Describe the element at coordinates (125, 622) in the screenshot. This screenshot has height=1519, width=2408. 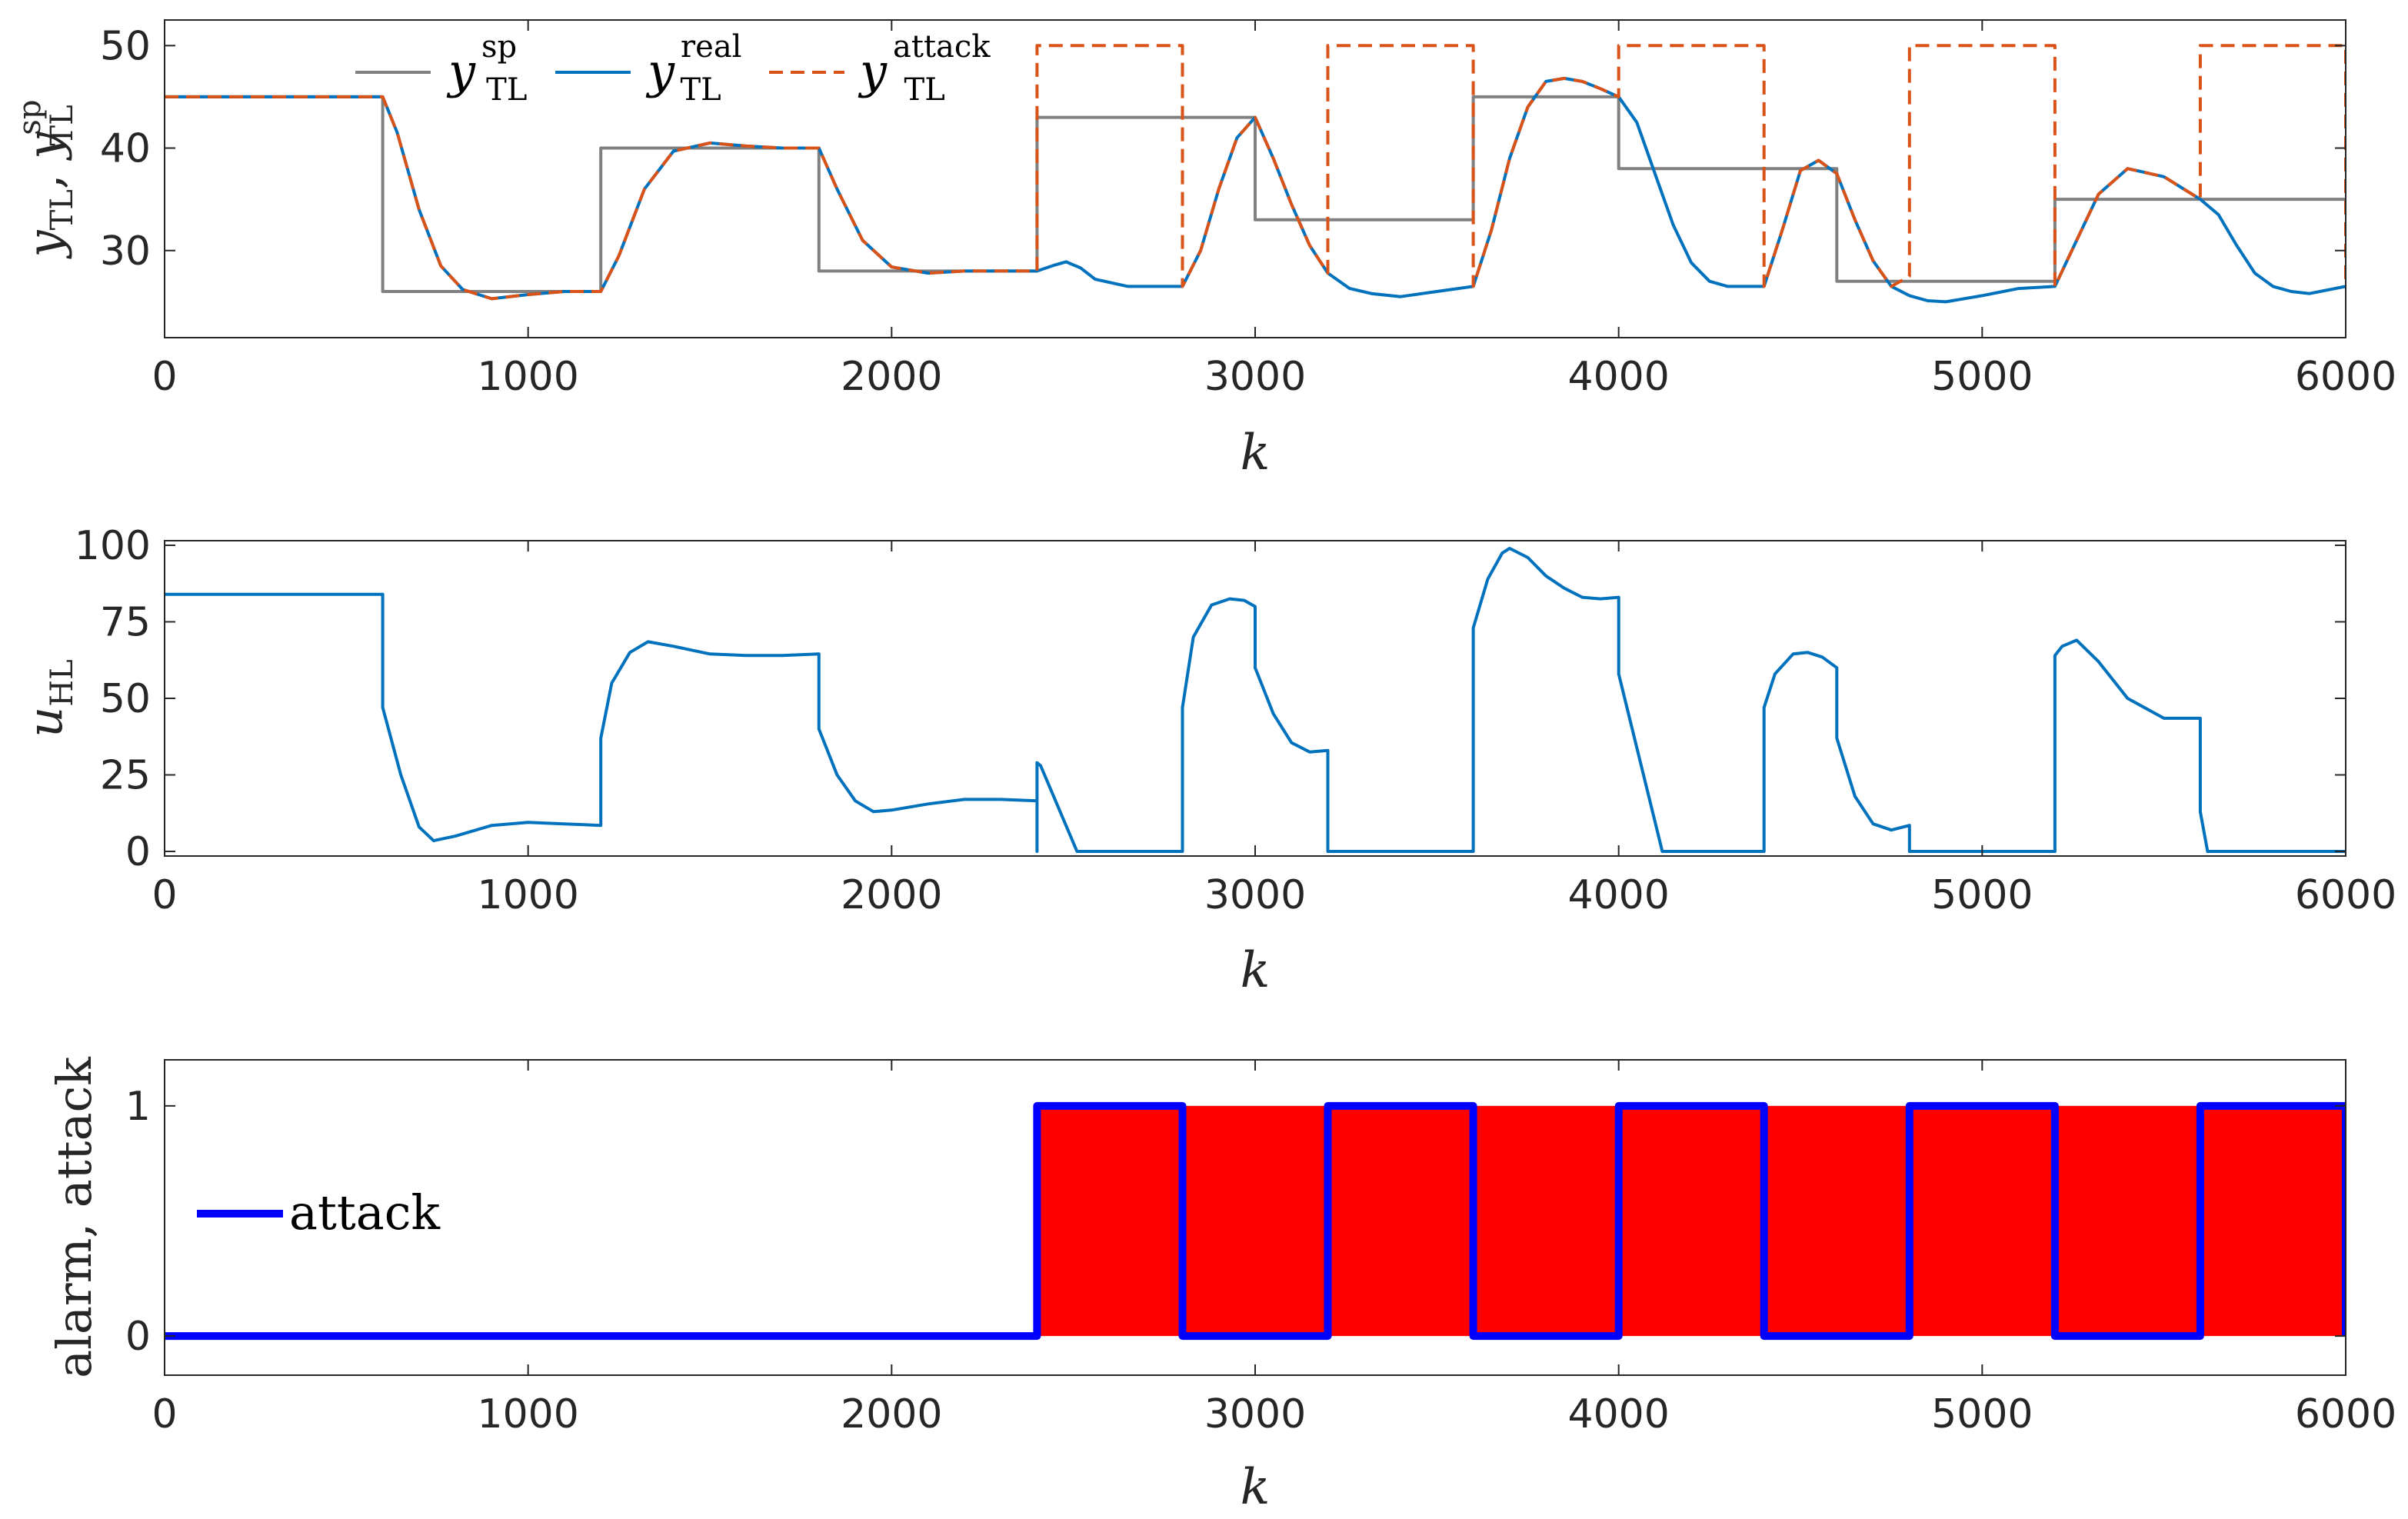
I see `y-tick-label: 75` at that location.